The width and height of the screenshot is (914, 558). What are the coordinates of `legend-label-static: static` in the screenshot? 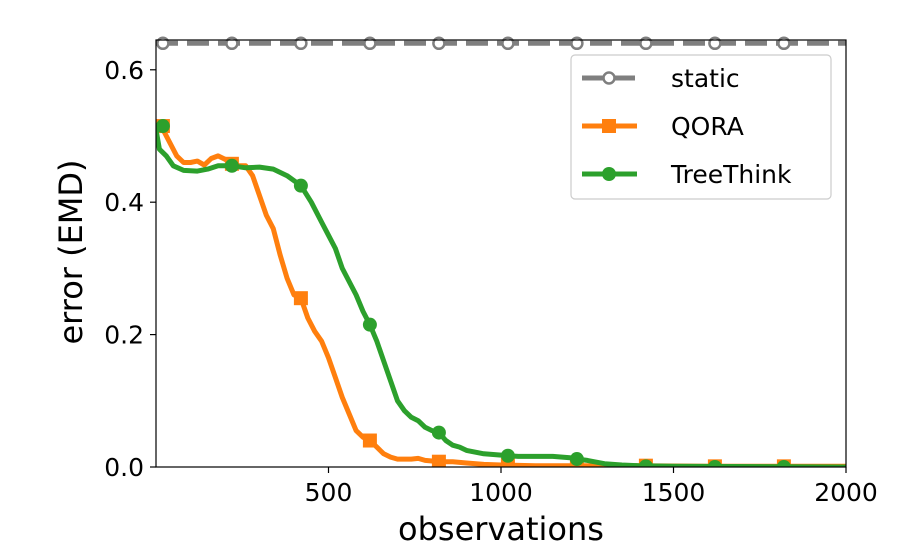 It's located at (705, 78).